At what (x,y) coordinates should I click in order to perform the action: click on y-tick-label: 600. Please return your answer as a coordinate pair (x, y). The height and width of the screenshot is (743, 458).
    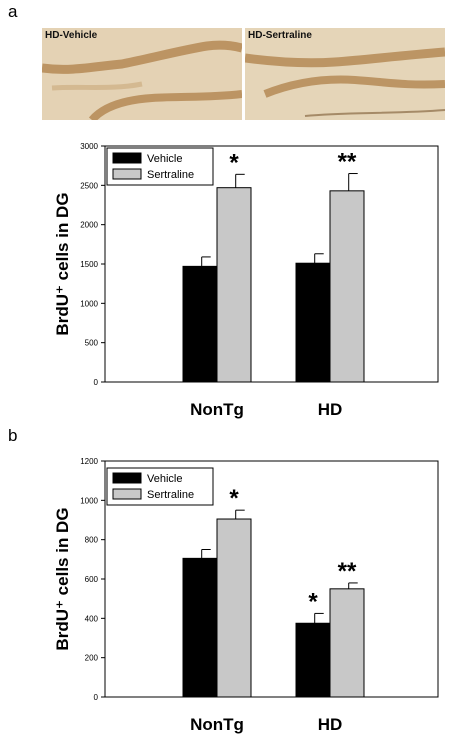
    Looking at the image, I should click on (92, 579).